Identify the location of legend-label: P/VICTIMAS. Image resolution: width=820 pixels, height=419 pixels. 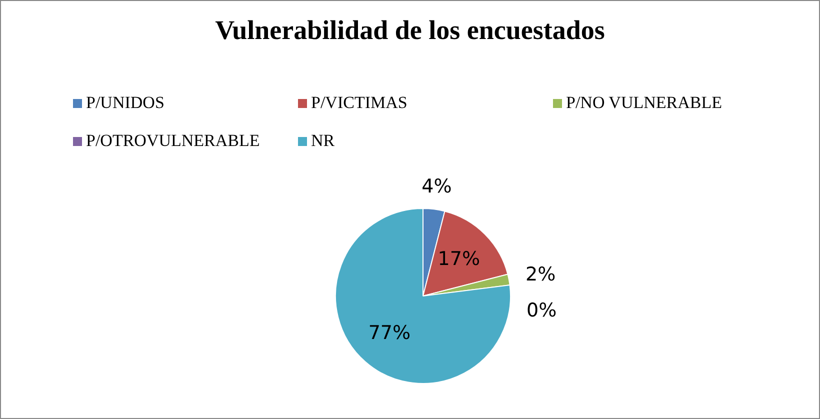
(359, 103).